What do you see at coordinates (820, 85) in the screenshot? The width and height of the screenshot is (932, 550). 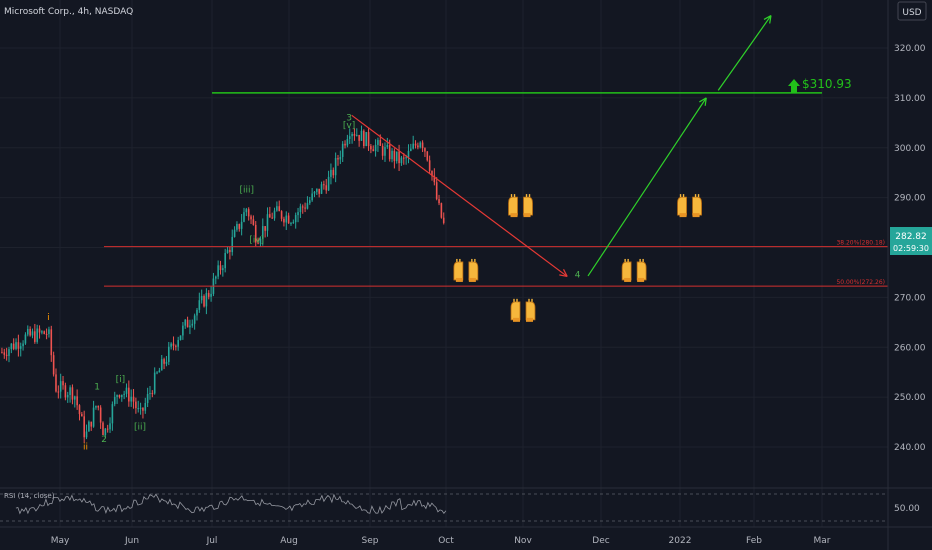 I see `target-label: $310.93` at bounding box center [820, 85].